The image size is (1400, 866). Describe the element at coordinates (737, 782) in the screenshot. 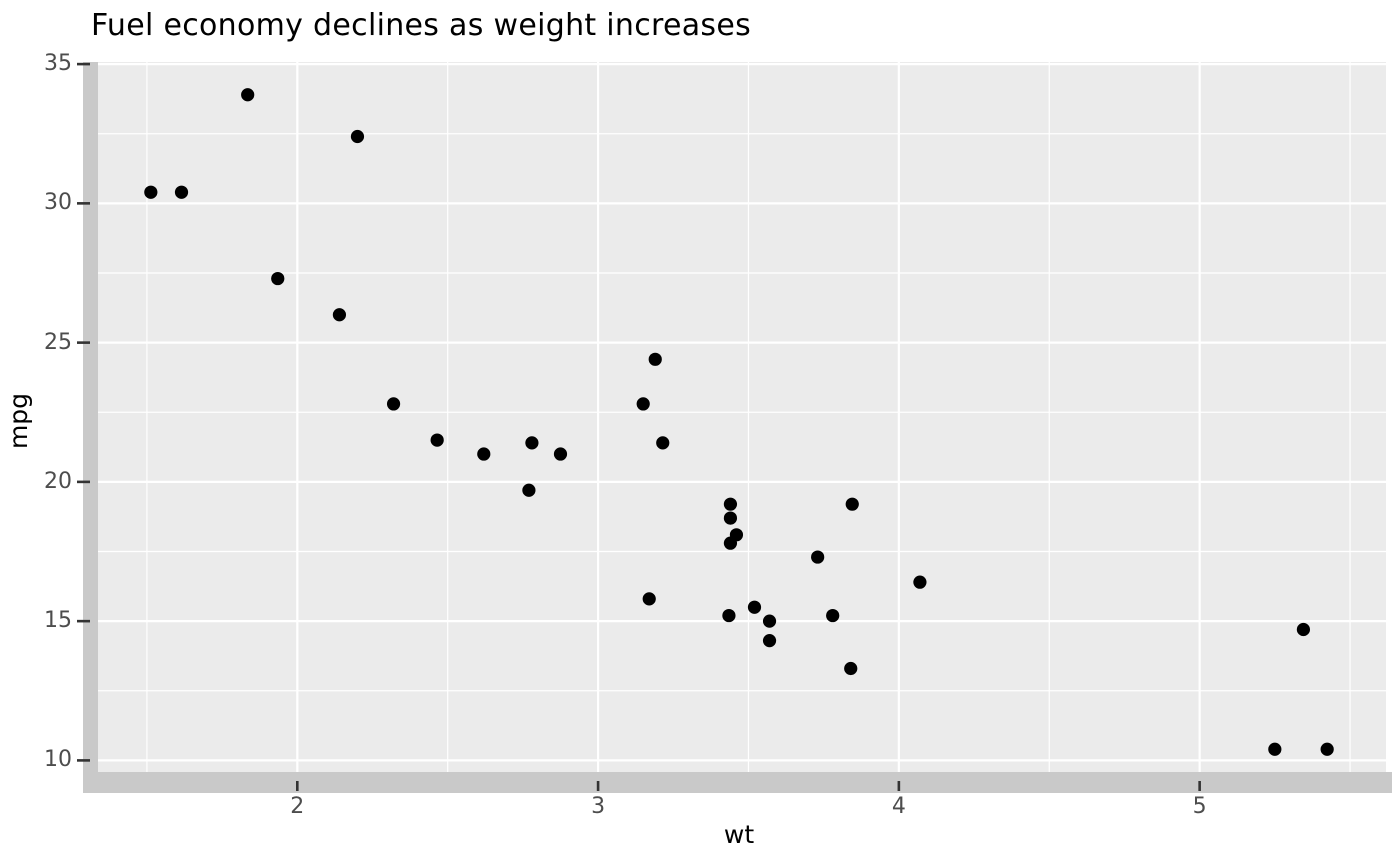

I see `panel-shadow-bottom` at that location.